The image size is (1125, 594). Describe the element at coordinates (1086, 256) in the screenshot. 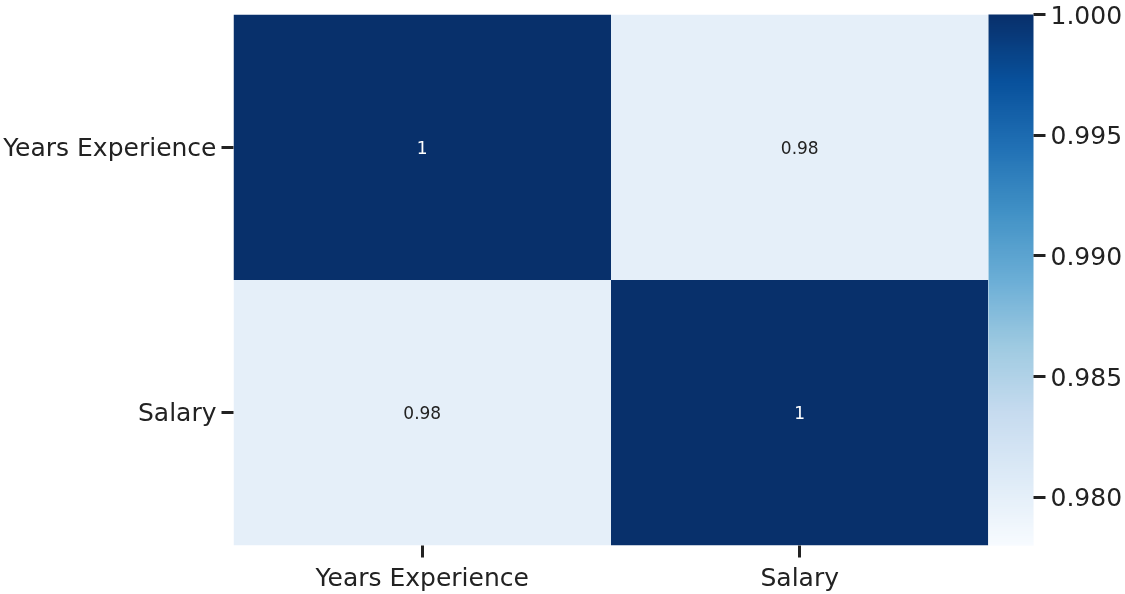

I see `color-bar-label: 0.990` at that location.